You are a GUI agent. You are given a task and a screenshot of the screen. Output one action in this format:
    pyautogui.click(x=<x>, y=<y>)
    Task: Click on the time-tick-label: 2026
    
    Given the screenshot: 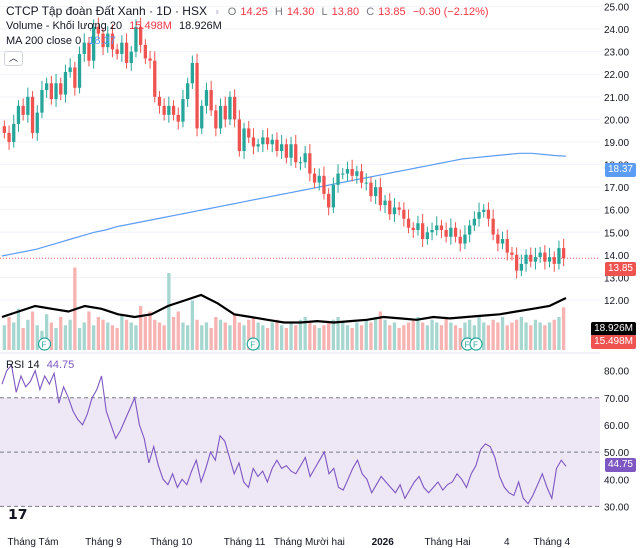 What is the action you would take?
    pyautogui.click(x=383, y=542)
    